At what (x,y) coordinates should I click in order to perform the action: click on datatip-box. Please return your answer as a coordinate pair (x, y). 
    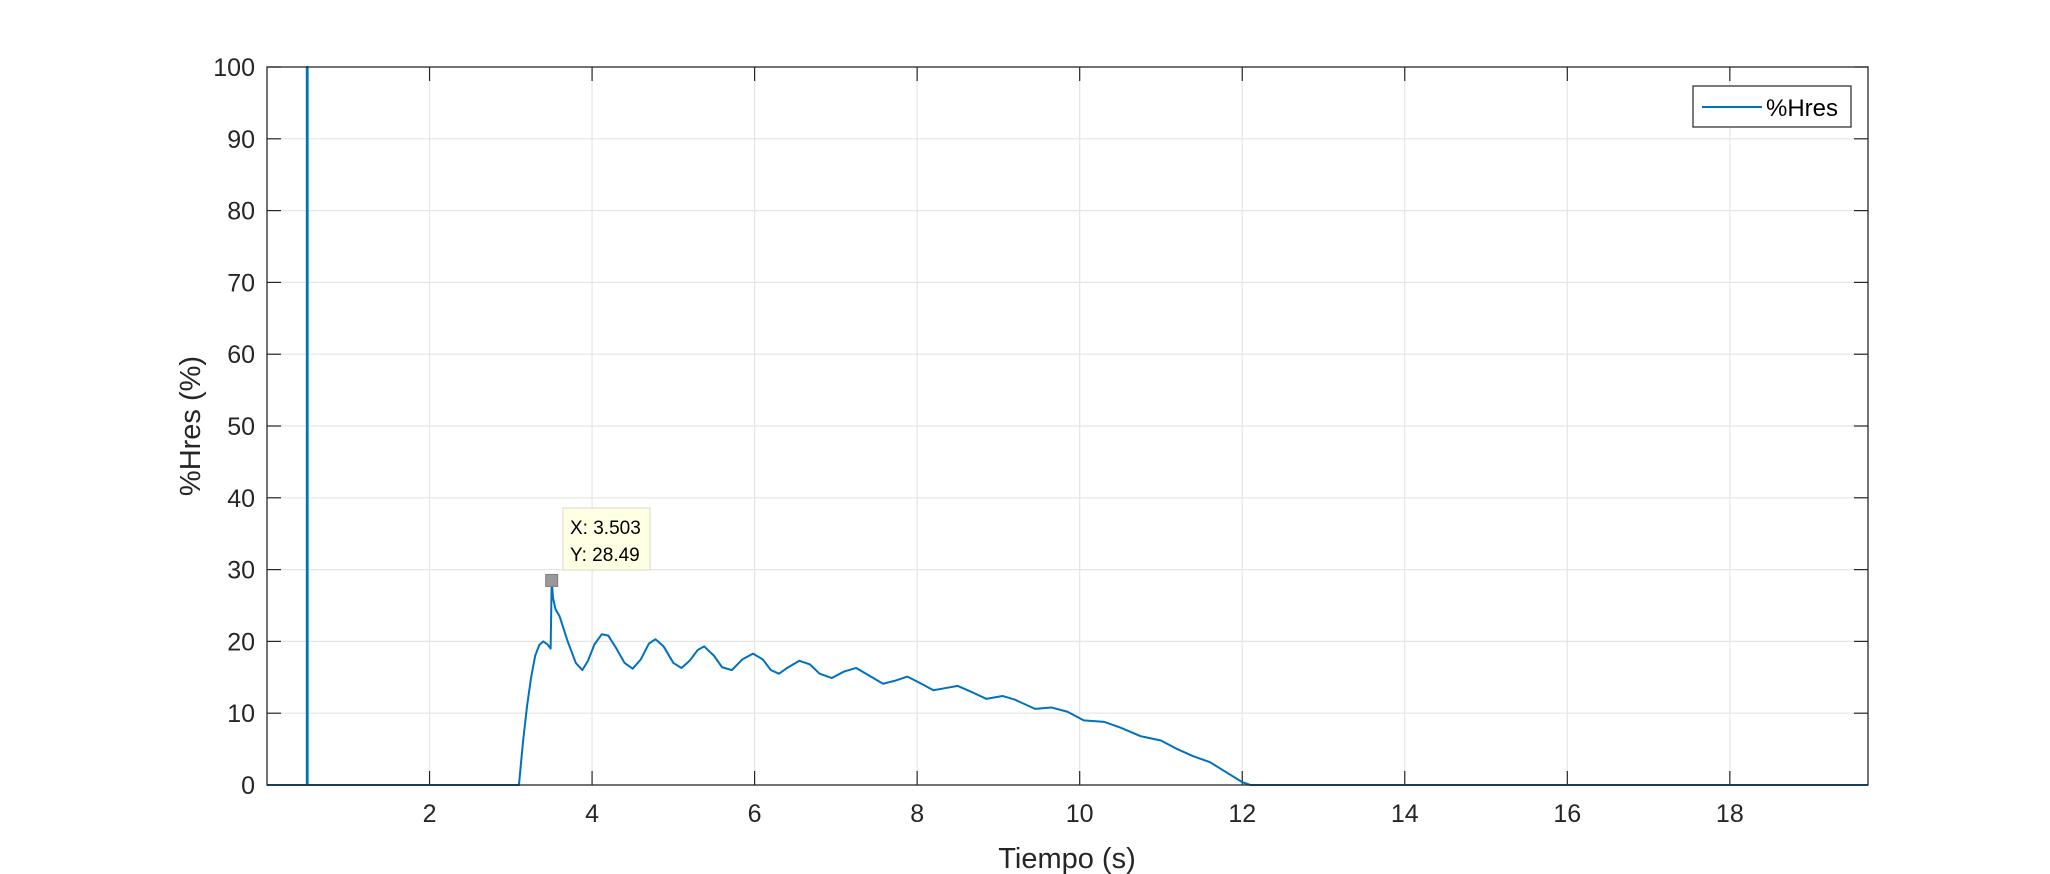
    Looking at the image, I should click on (606, 539).